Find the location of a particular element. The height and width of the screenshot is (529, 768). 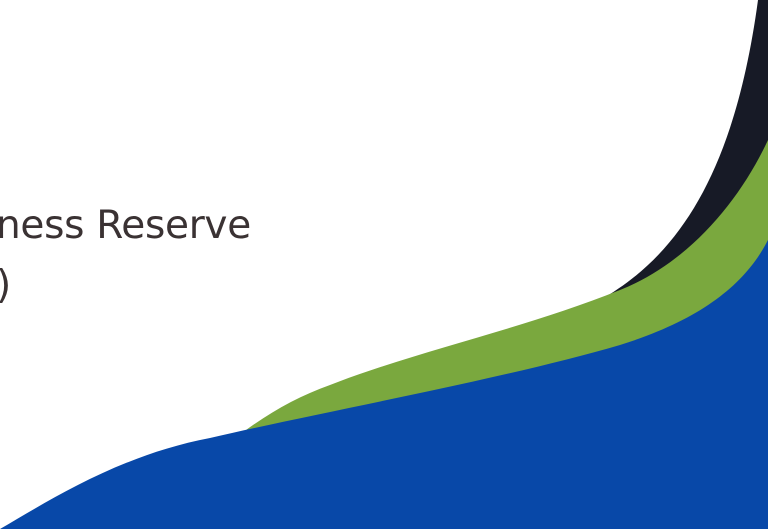

slide-title: ness Reserve ) is located at coordinates (125, 256).